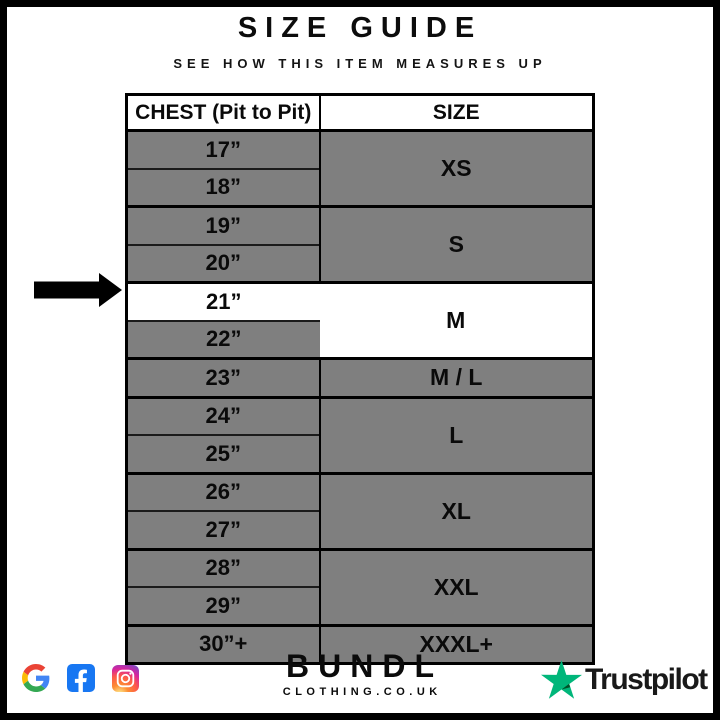 The height and width of the screenshot is (720, 720). I want to click on trustpilot-star-icon, so click(561, 679).